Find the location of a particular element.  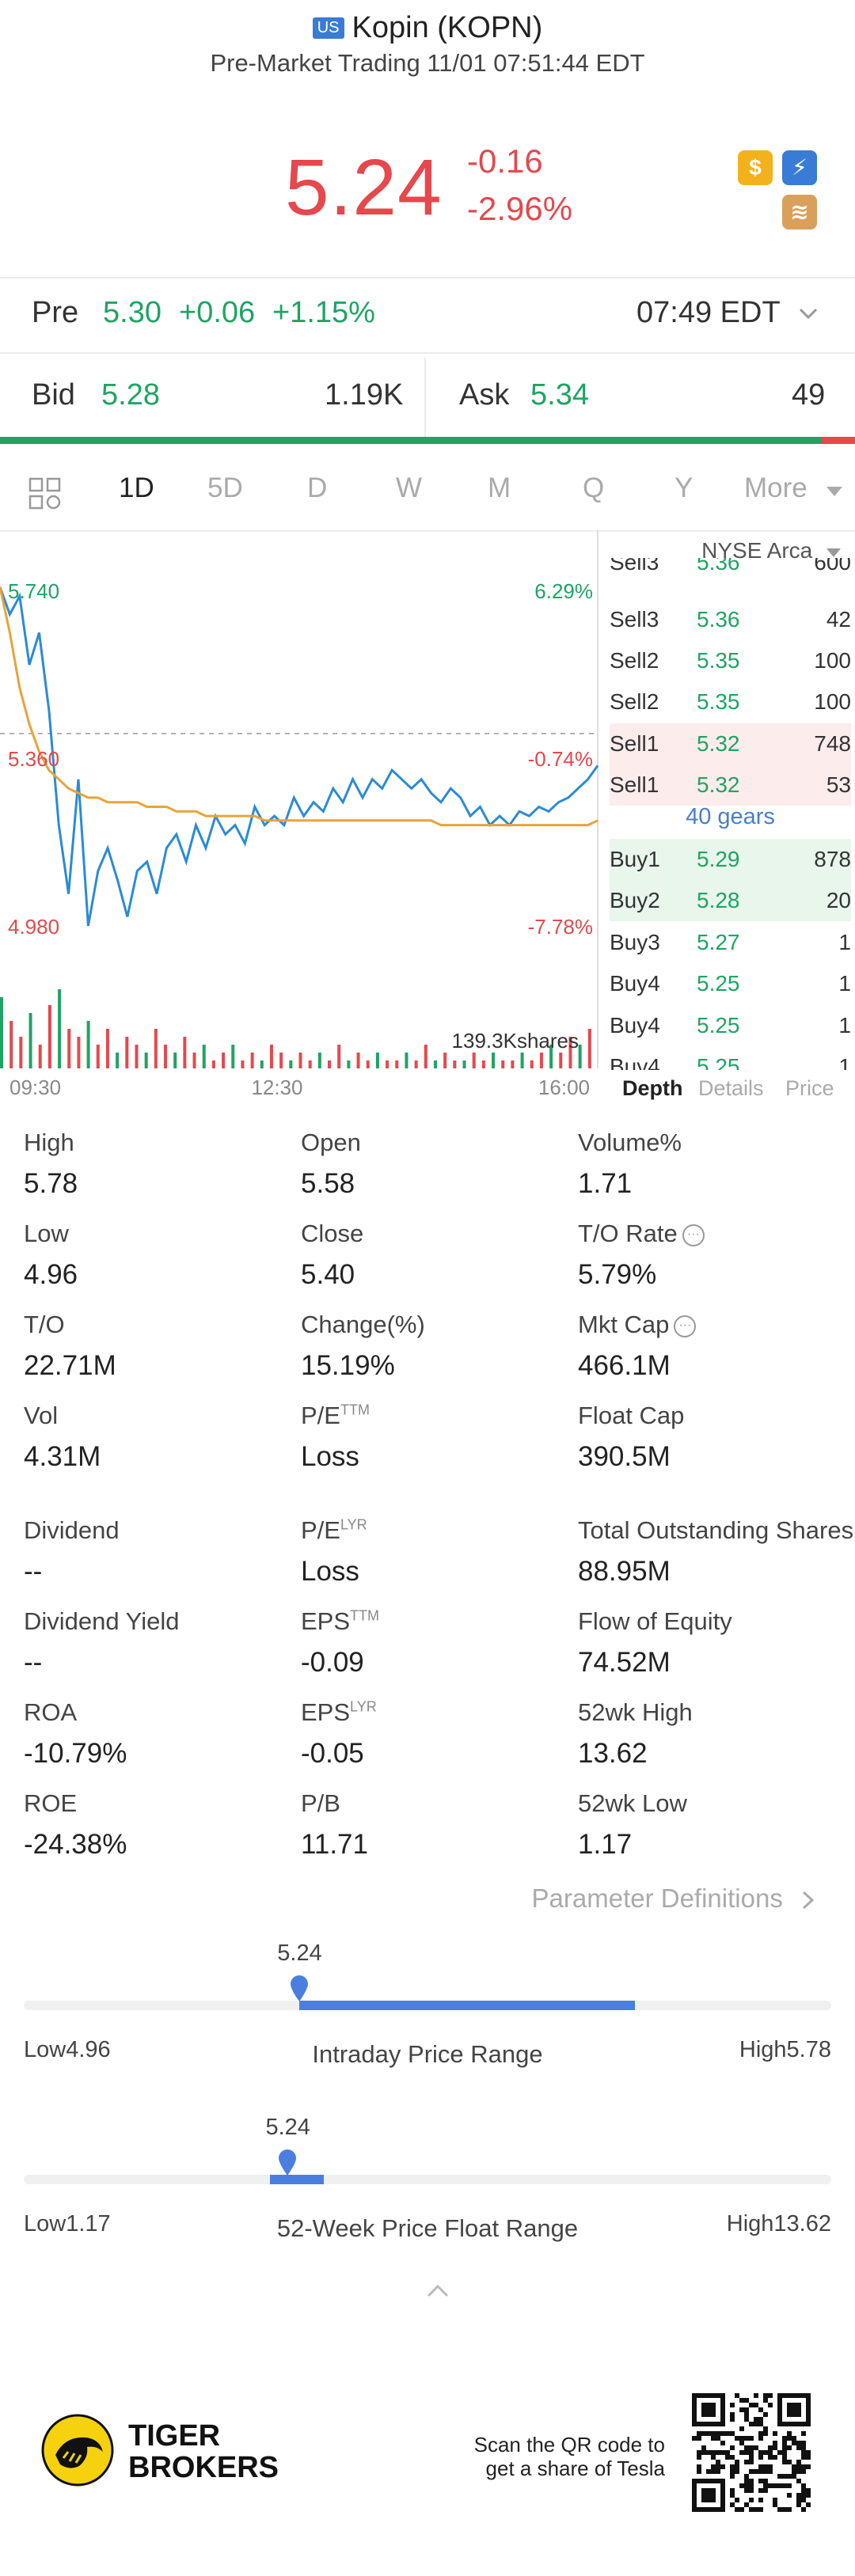

intraday-range-fill is located at coordinates (467, 2005).